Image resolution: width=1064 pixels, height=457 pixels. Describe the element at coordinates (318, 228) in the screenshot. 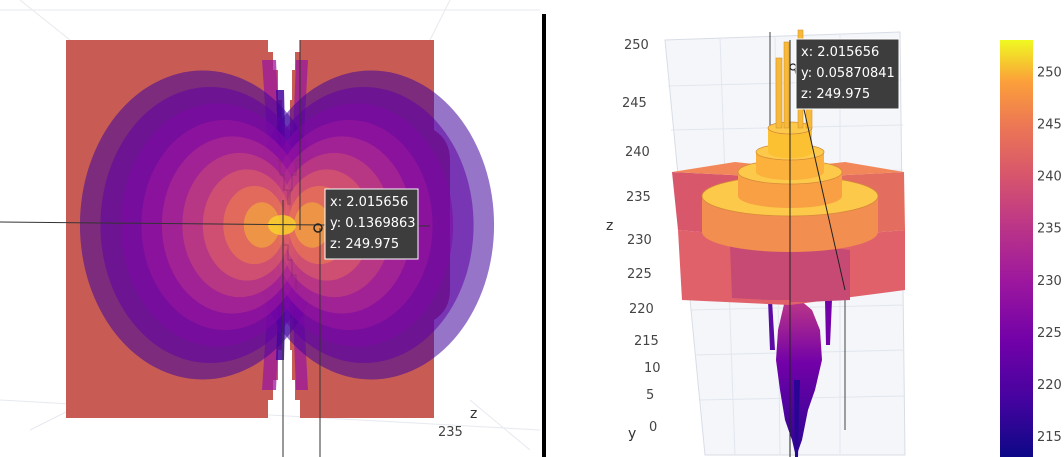

I see `left-hover-point` at that location.